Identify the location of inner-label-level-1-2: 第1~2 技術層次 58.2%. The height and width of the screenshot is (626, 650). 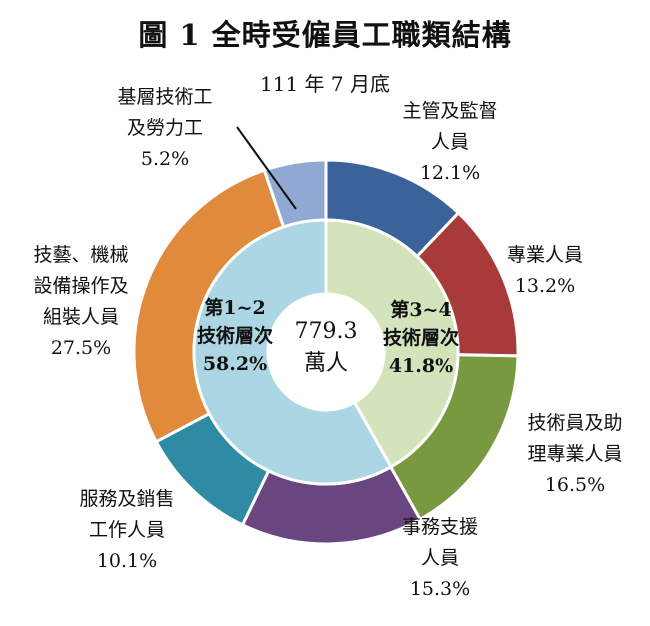
(235, 336).